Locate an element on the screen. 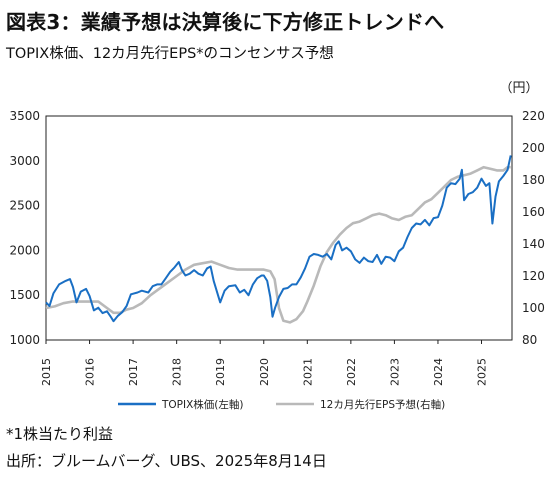 The width and height of the screenshot is (549, 485). chart-legend: TOPIX株価(左軸) 12カ月先行EPS予想(右軸) is located at coordinates (281, 404).